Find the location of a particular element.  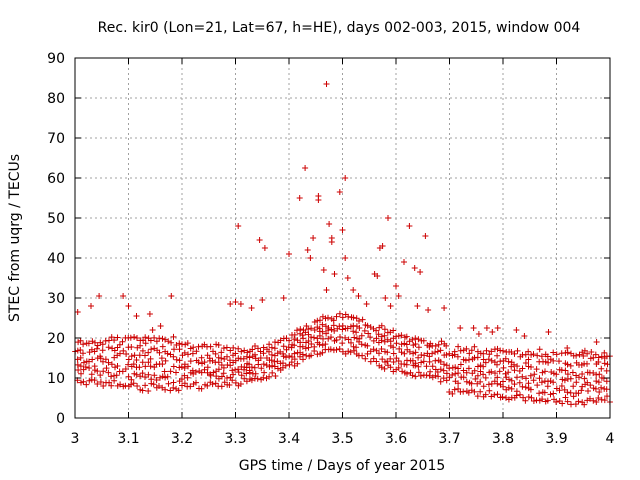

y-tick-label: 90 is located at coordinates (56, 59).